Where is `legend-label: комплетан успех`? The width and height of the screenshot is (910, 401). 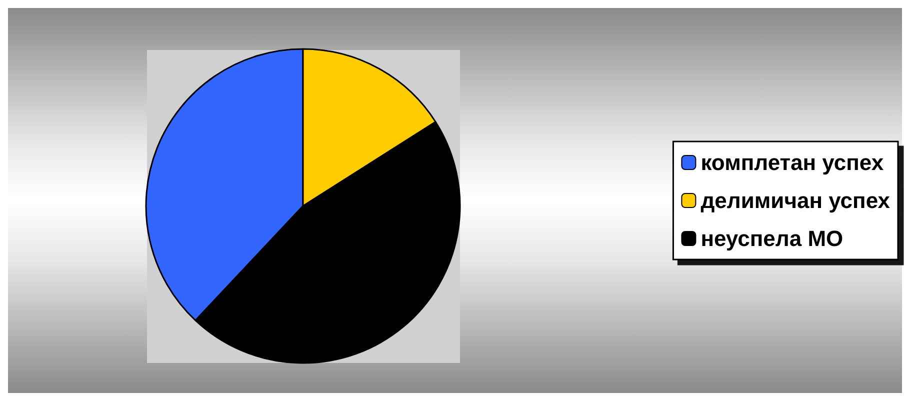 legend-label: комплетан успех is located at coordinates (792, 162).